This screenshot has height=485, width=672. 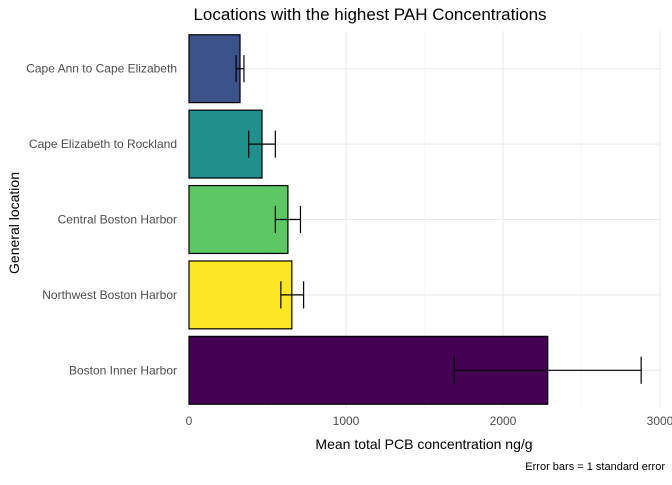 I want to click on chart-caption: Error bars = 1 standard error, so click(x=595, y=467).